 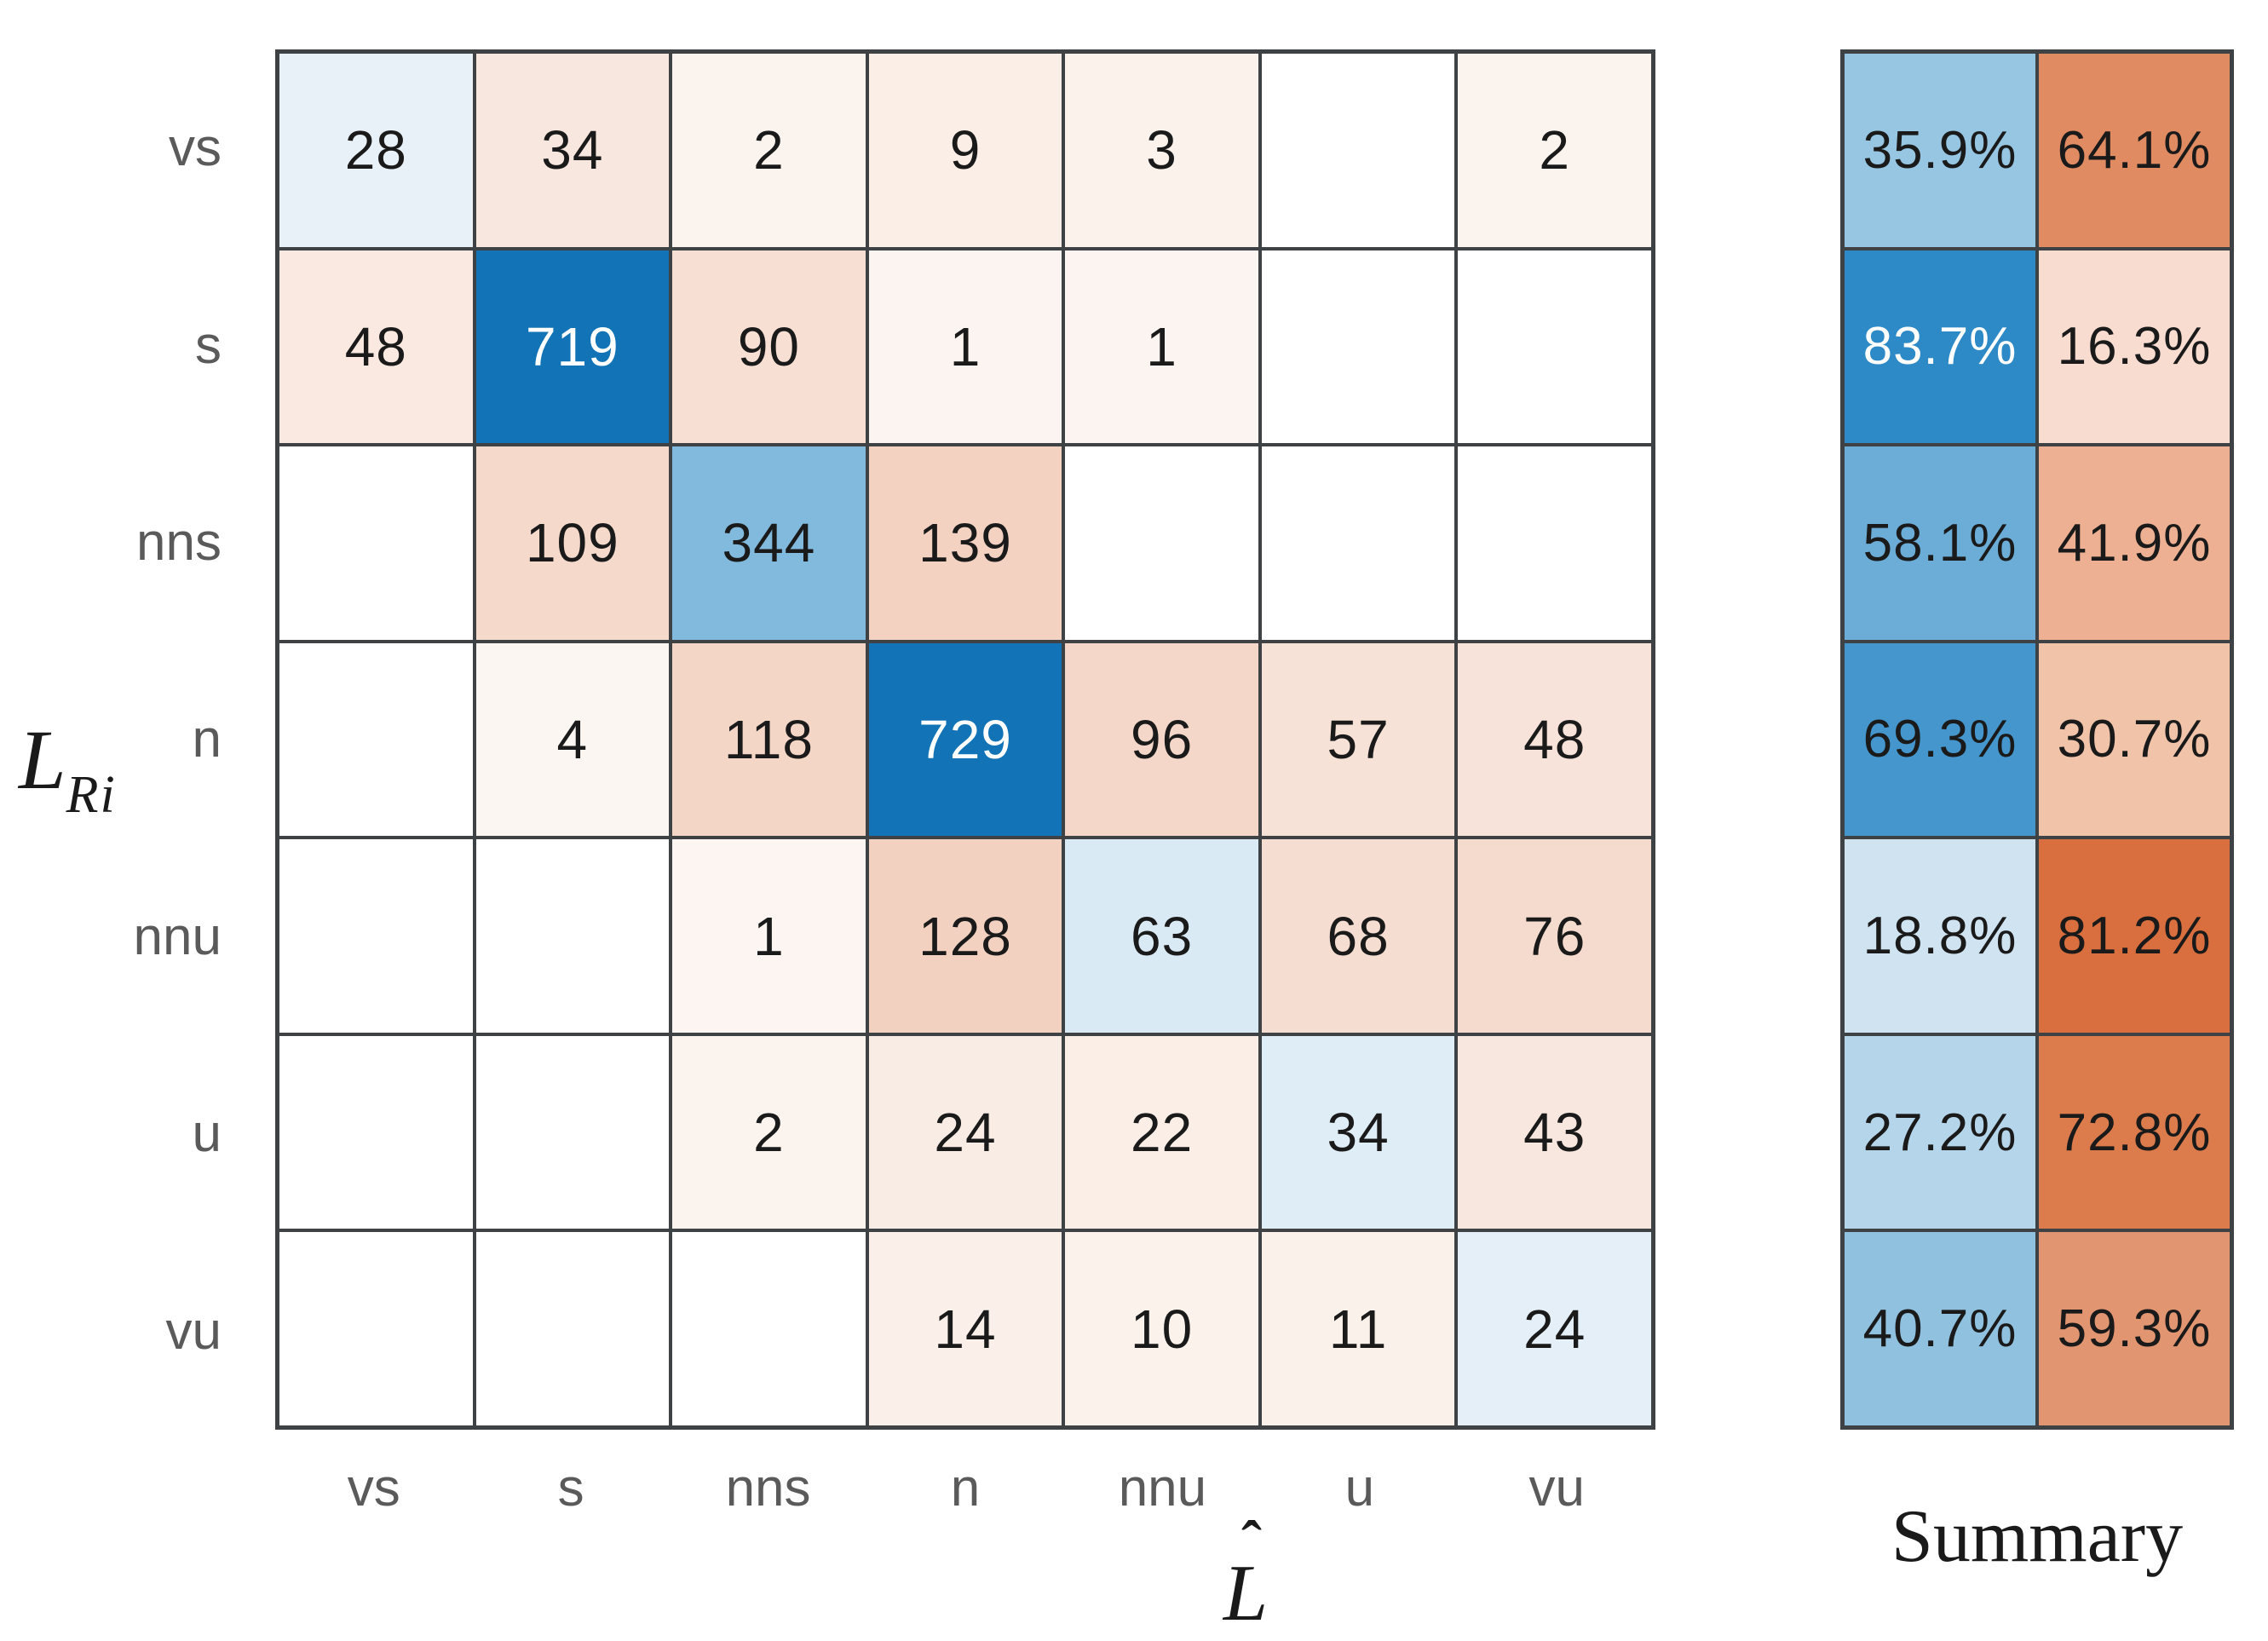 I want to click on matrix-cell-vs-s: 34, so click(x=572, y=150).